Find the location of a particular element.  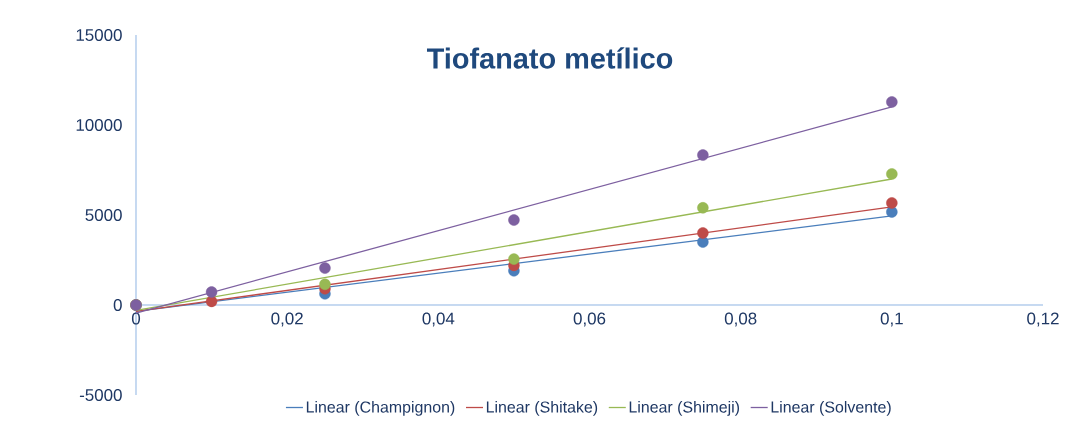

legend-label: Linear (Shimeji) is located at coordinates (684, 408).